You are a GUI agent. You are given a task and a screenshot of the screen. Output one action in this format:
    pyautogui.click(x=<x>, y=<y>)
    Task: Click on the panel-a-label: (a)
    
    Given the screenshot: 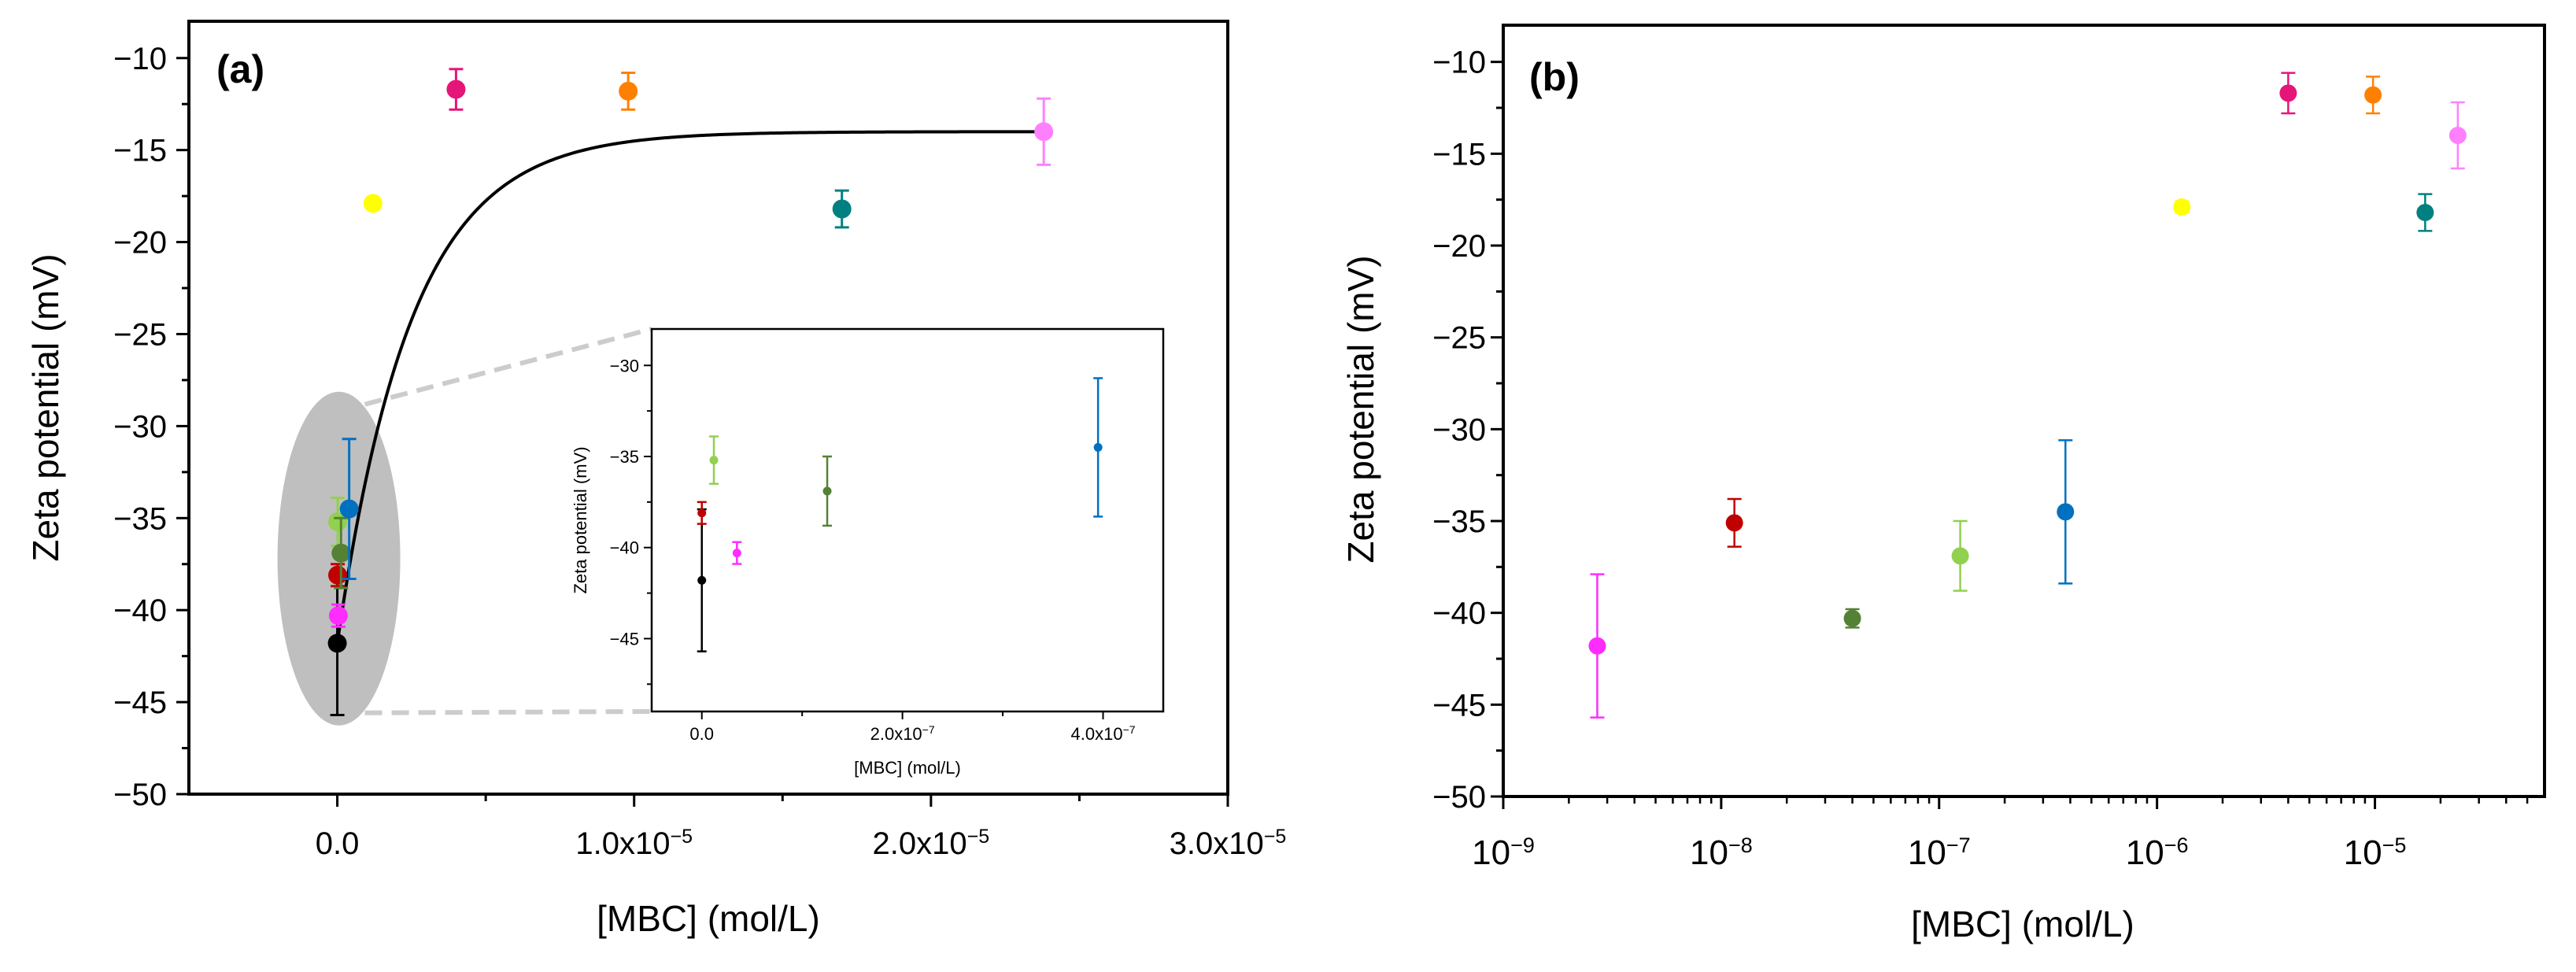 What is the action you would take?
    pyautogui.click(x=240, y=69)
    